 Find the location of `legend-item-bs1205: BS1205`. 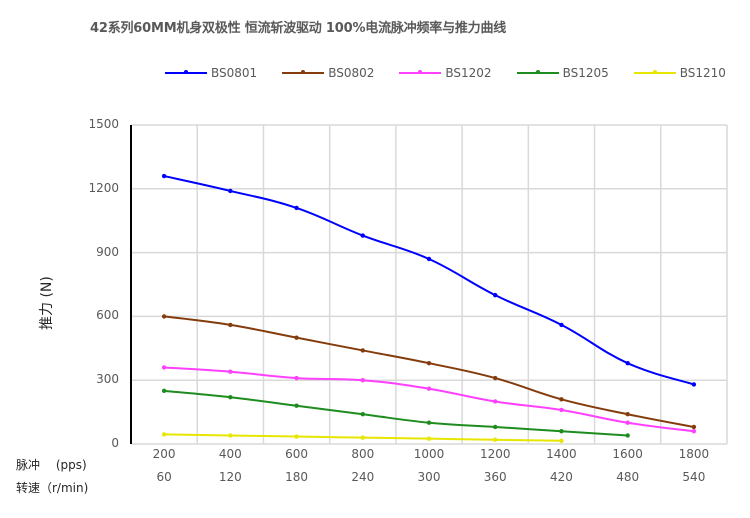

legend-item-bs1205: BS1205 is located at coordinates (562, 73).